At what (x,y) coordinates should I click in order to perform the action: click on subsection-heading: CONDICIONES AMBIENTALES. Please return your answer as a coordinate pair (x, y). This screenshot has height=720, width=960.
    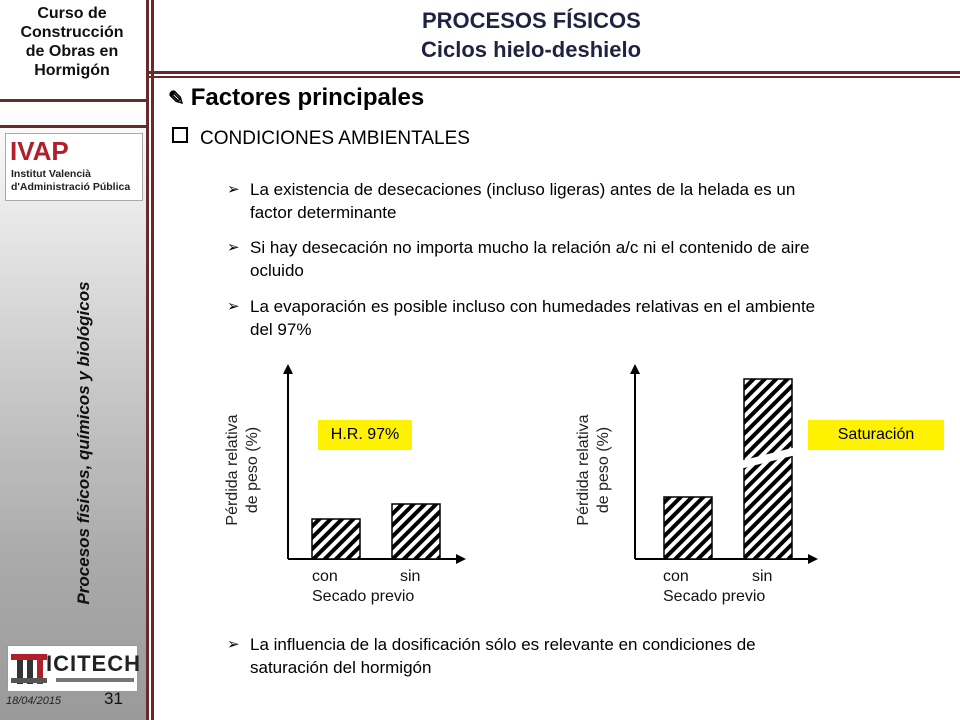
    Looking at the image, I should click on (321, 138).